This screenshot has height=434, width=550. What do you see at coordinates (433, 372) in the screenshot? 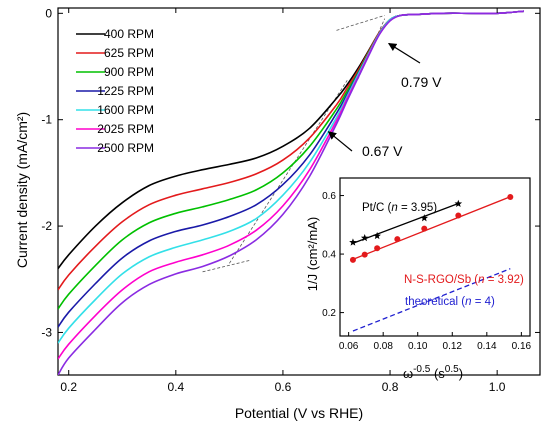
I see `inset-x-axis-label: ω-0.5 (s0.5)` at bounding box center [433, 372].